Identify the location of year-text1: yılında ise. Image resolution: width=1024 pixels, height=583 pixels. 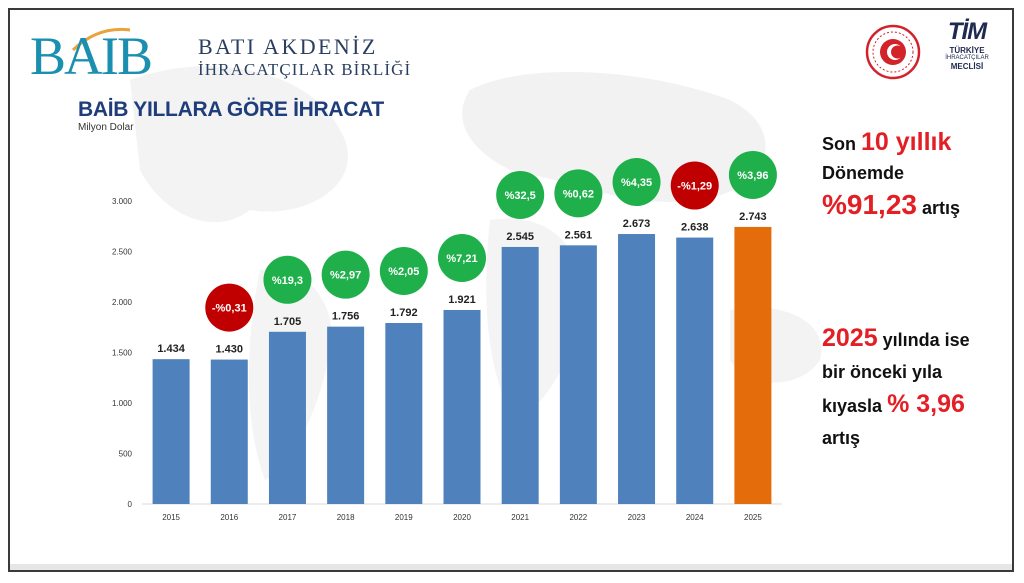
(926, 340).